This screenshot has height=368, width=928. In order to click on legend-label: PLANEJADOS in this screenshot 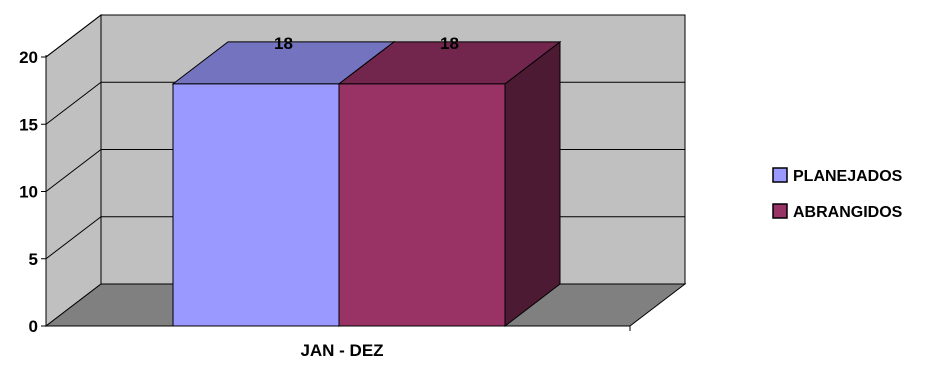, I will do `click(848, 176)`.